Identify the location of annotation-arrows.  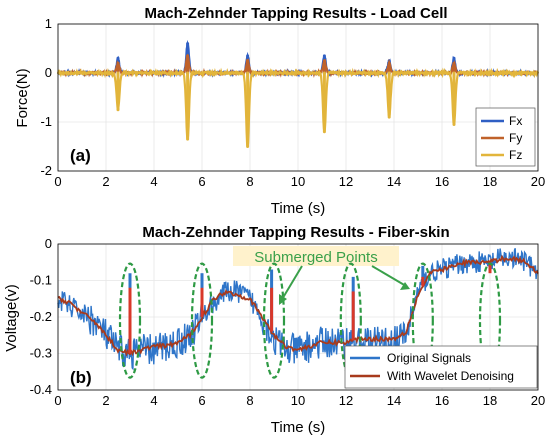
(344, 285).